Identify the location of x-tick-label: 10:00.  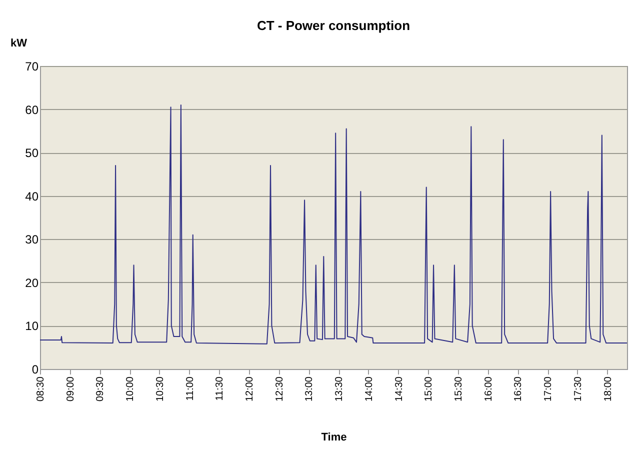
(130, 389).